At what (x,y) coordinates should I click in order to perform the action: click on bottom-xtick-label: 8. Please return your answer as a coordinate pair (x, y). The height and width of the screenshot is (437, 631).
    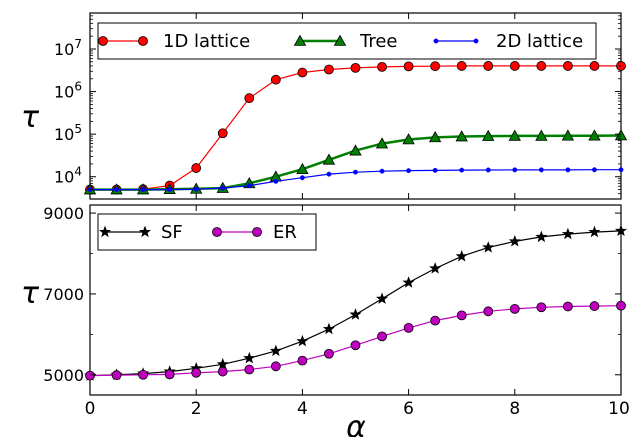
    Looking at the image, I should click on (514, 409).